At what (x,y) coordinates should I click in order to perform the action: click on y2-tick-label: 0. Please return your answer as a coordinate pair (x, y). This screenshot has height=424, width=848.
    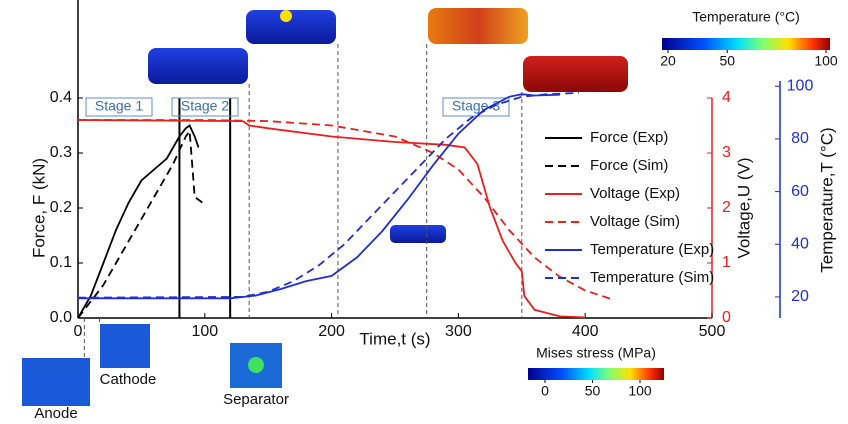
    Looking at the image, I should click on (726, 317).